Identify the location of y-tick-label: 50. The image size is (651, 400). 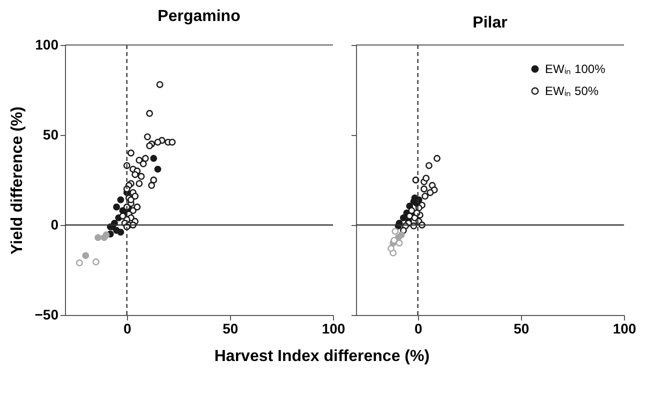
(50, 134).